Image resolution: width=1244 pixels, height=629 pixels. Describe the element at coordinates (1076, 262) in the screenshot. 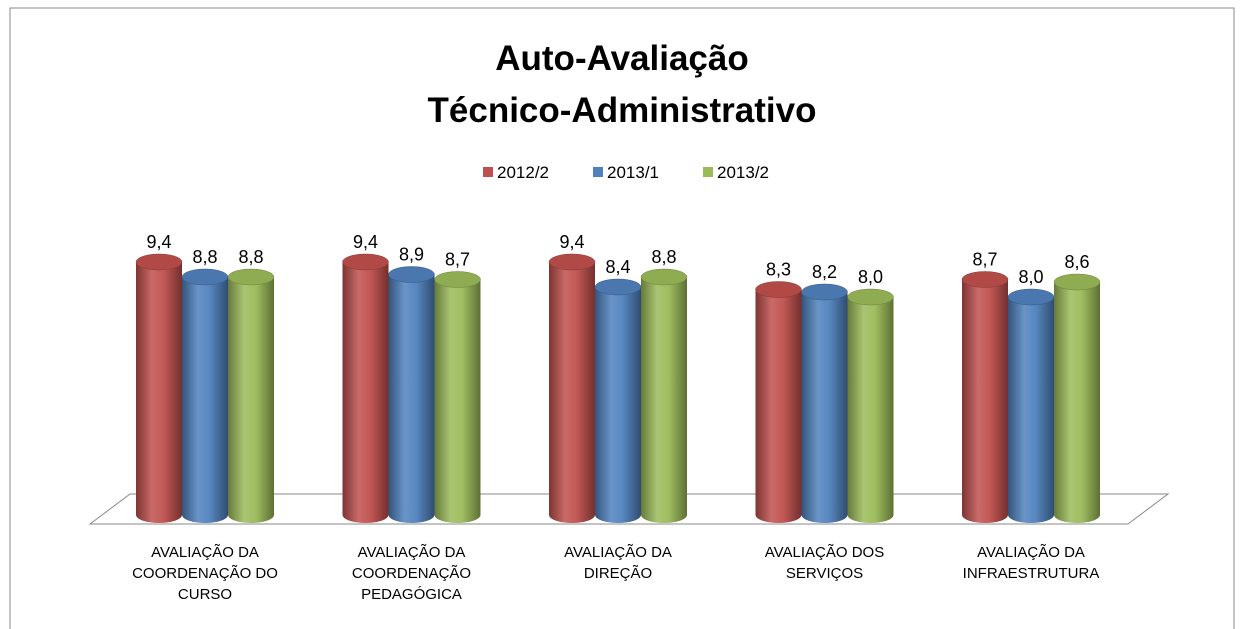

I see `value-label: 8,6` at that location.